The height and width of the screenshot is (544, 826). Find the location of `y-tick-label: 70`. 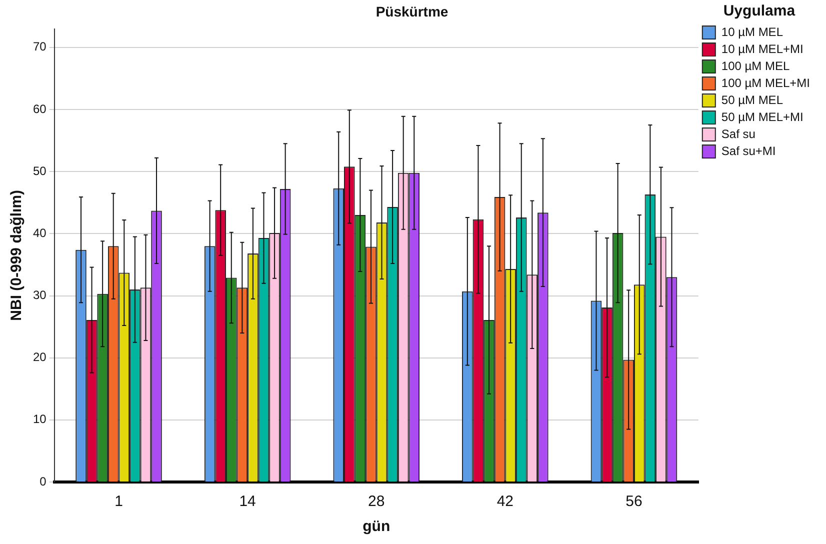

y-tick-label: 70 is located at coordinates (39, 47).